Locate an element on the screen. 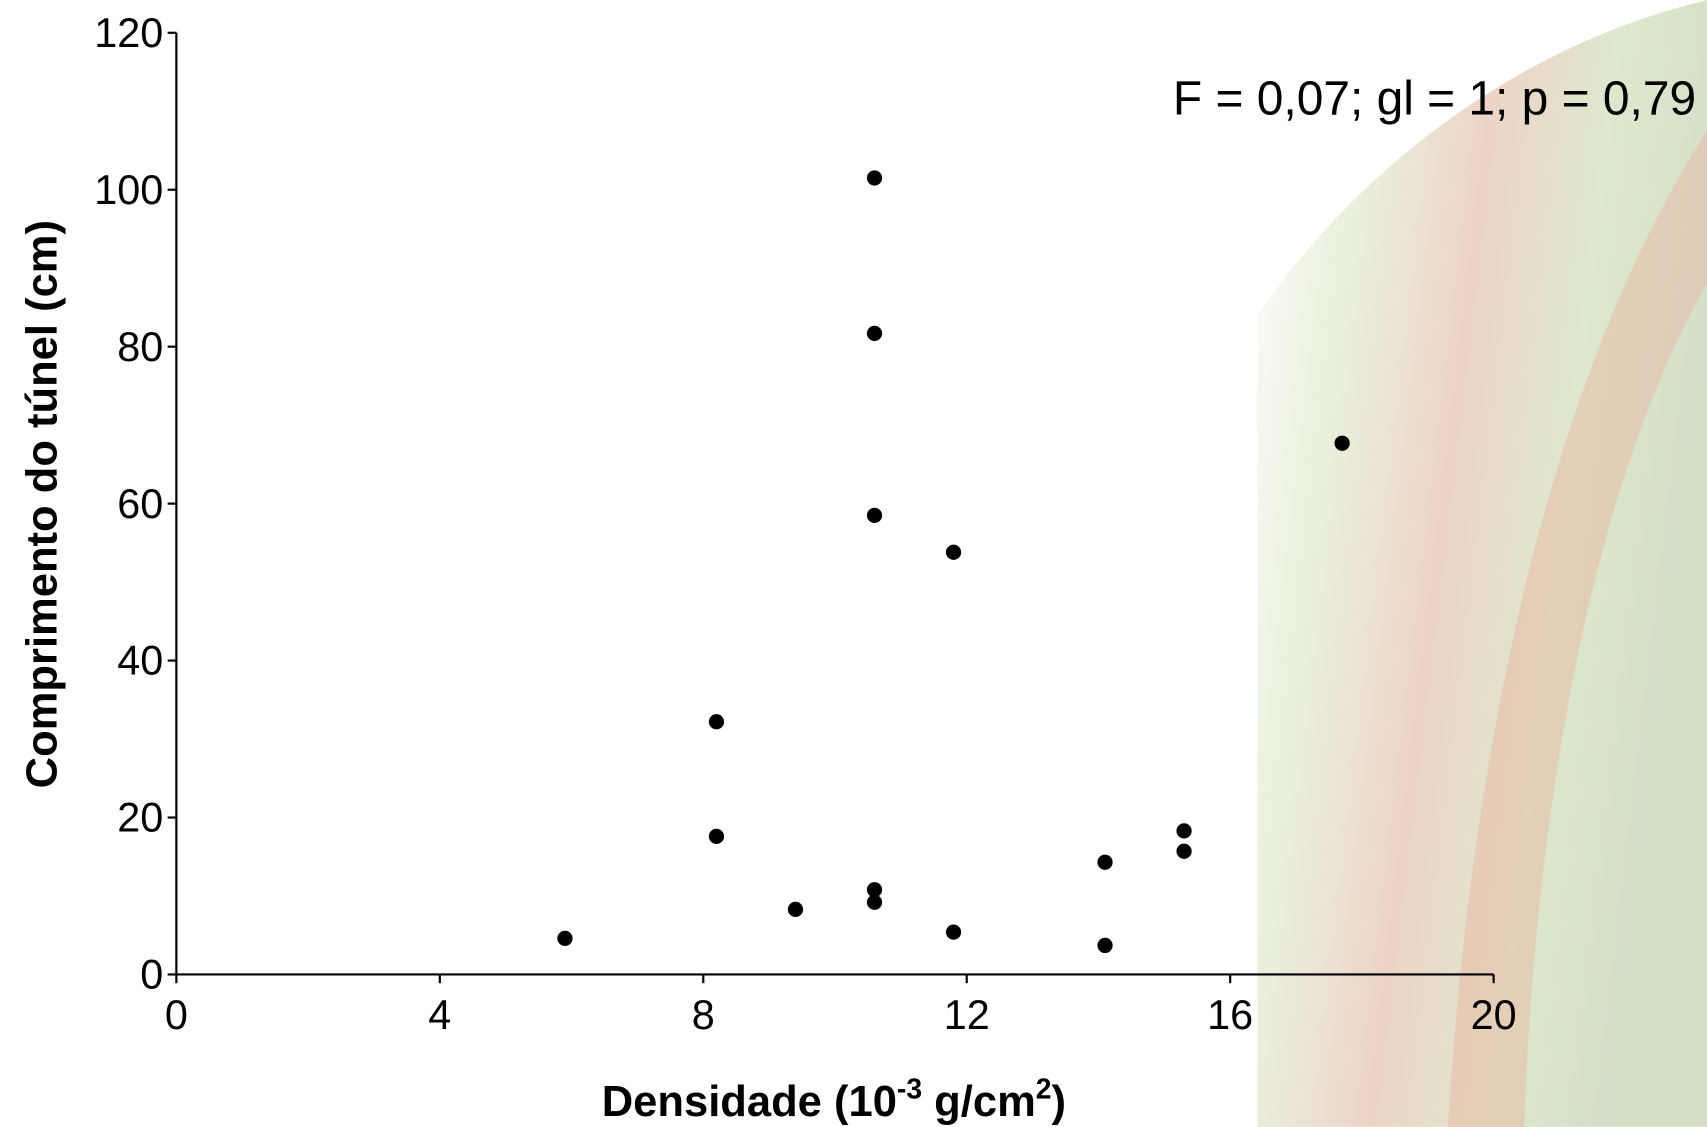 This screenshot has width=1707, height=1127. y-tick-label: 0 is located at coordinates (151, 975).